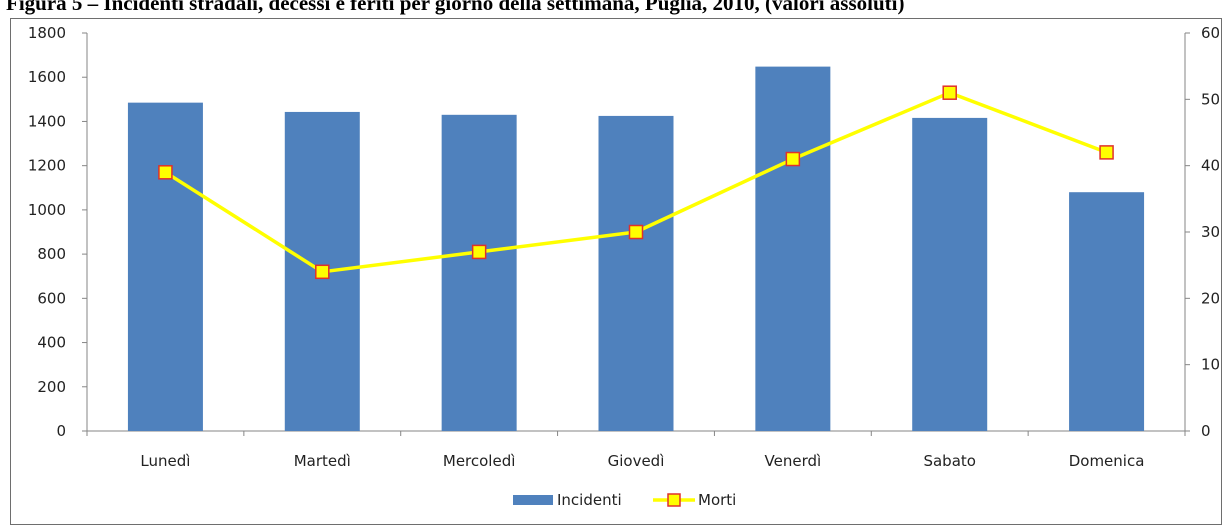  I want to click on legend: Incidenti Morti, so click(624, 500).